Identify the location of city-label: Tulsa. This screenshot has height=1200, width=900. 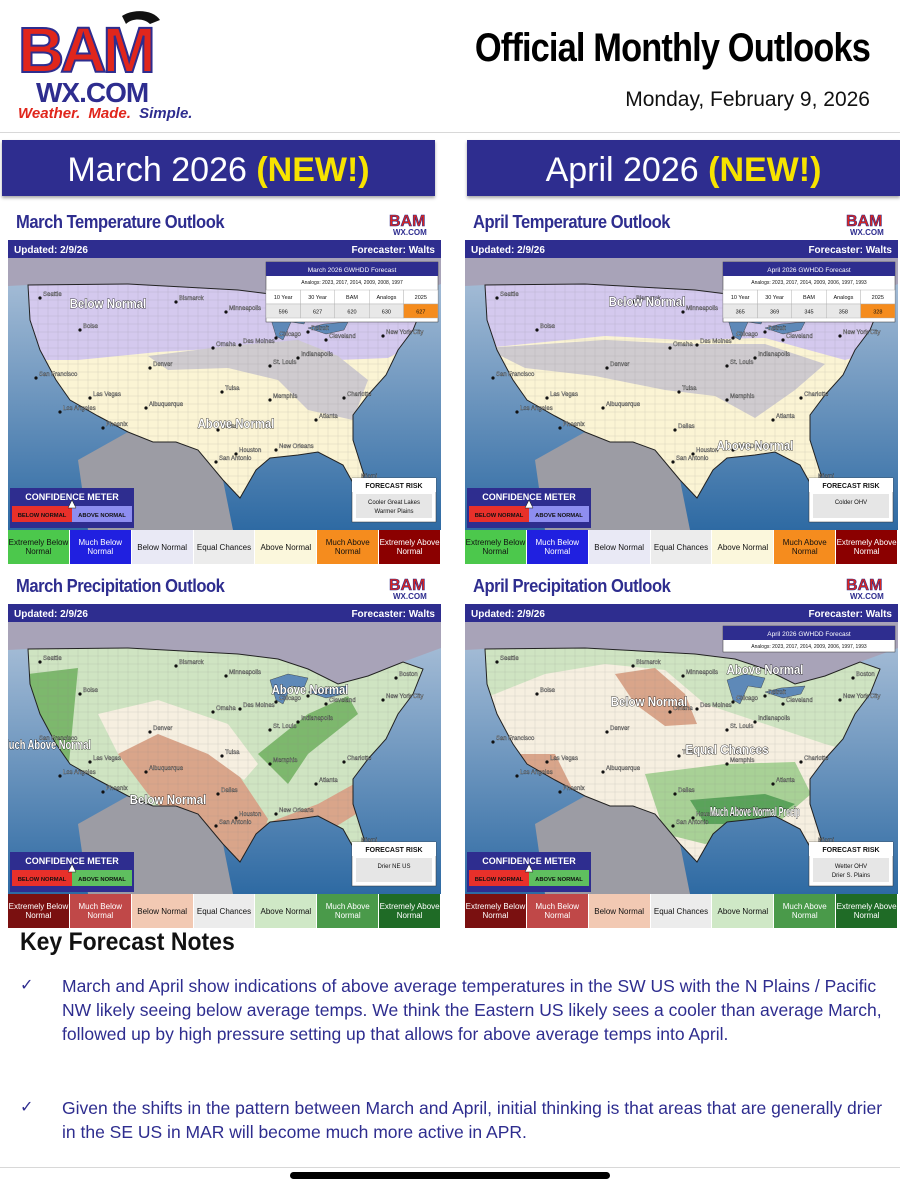
(689, 753).